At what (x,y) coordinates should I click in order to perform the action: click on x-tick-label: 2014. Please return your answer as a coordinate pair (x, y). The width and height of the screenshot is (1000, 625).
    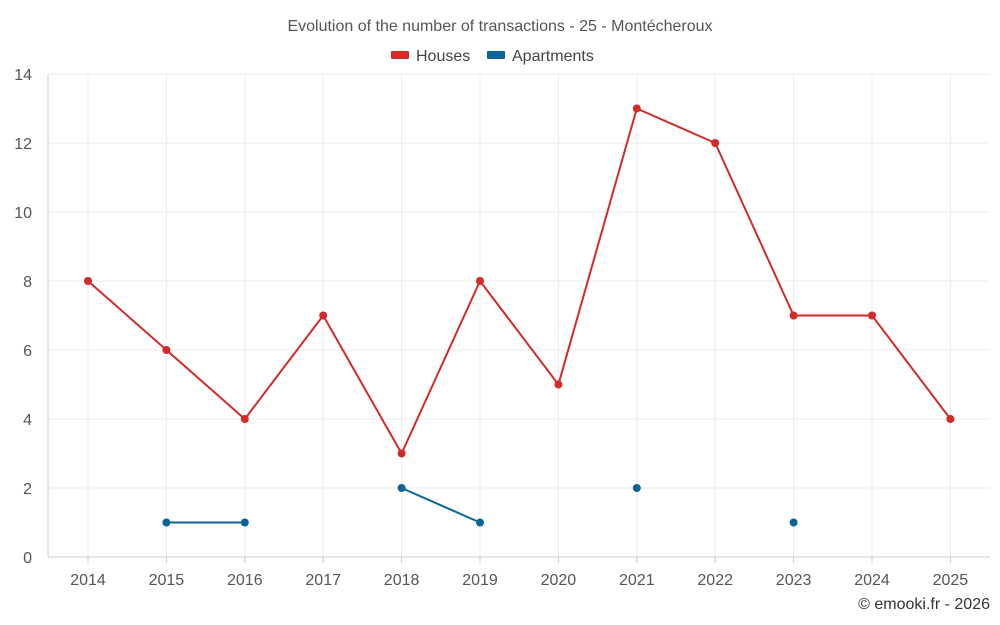
    Looking at the image, I should click on (88, 580).